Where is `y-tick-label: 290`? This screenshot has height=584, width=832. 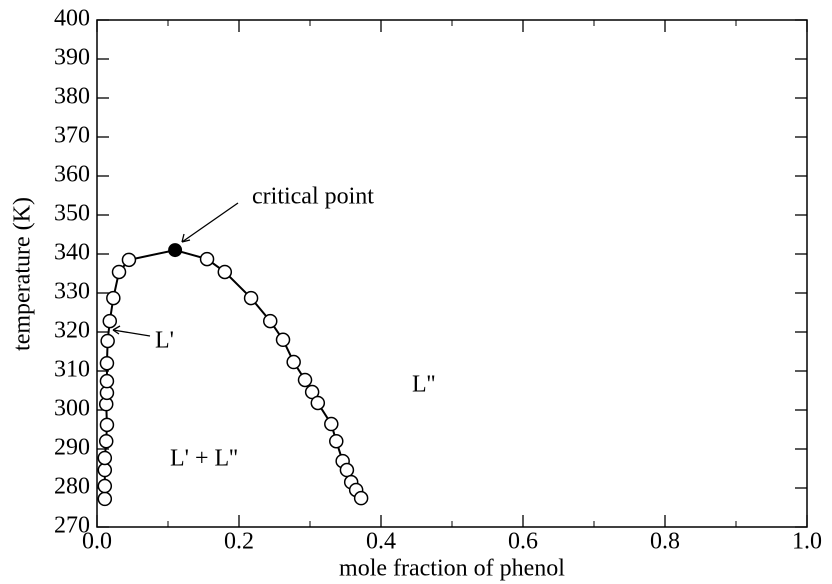 y-tick-label: 290 is located at coordinates (72, 448).